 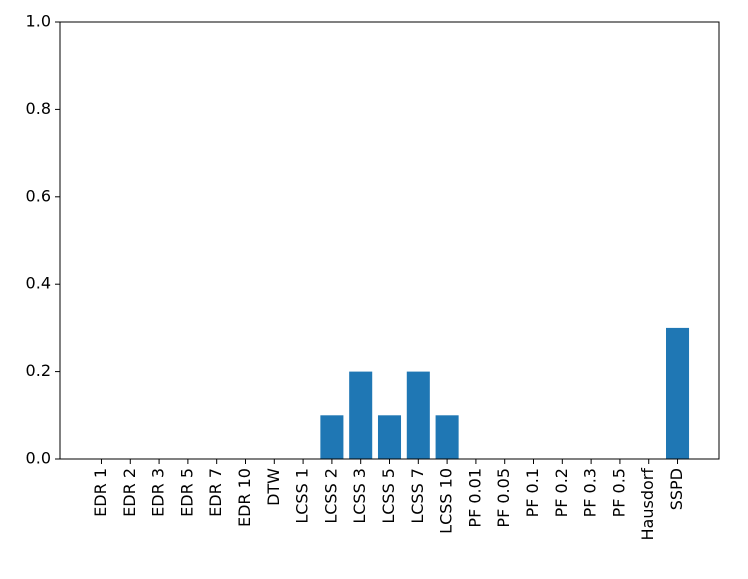 I want to click on x-tick-label: EDR 5, so click(x=186, y=492).